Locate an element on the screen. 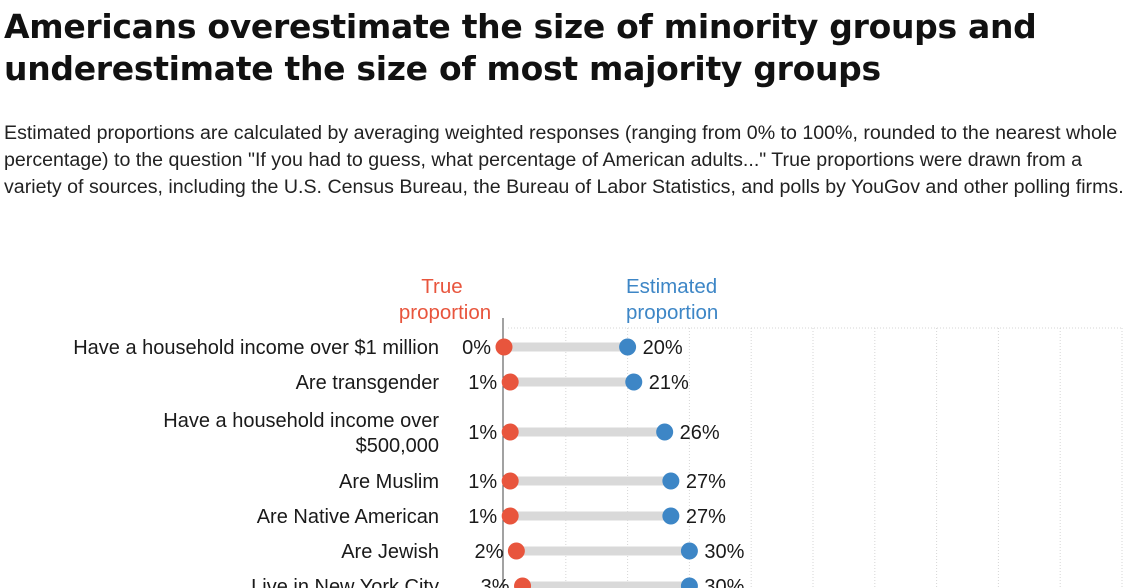 This screenshot has height=588, width=1143. header-true-line2: proportion is located at coordinates (445, 312).